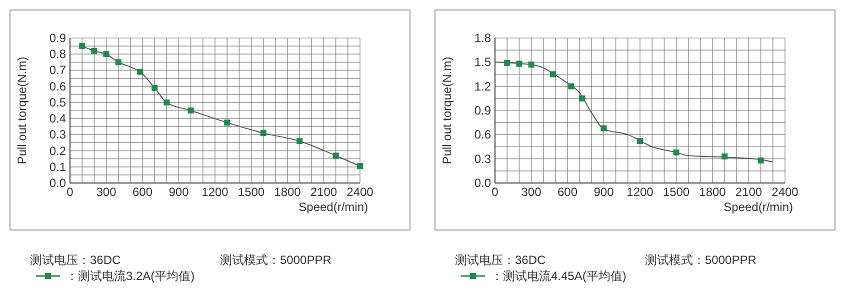 The image size is (868, 290). Describe the element at coordinates (483, 38) in the screenshot. I see `y-tick-label: 1.8` at that location.